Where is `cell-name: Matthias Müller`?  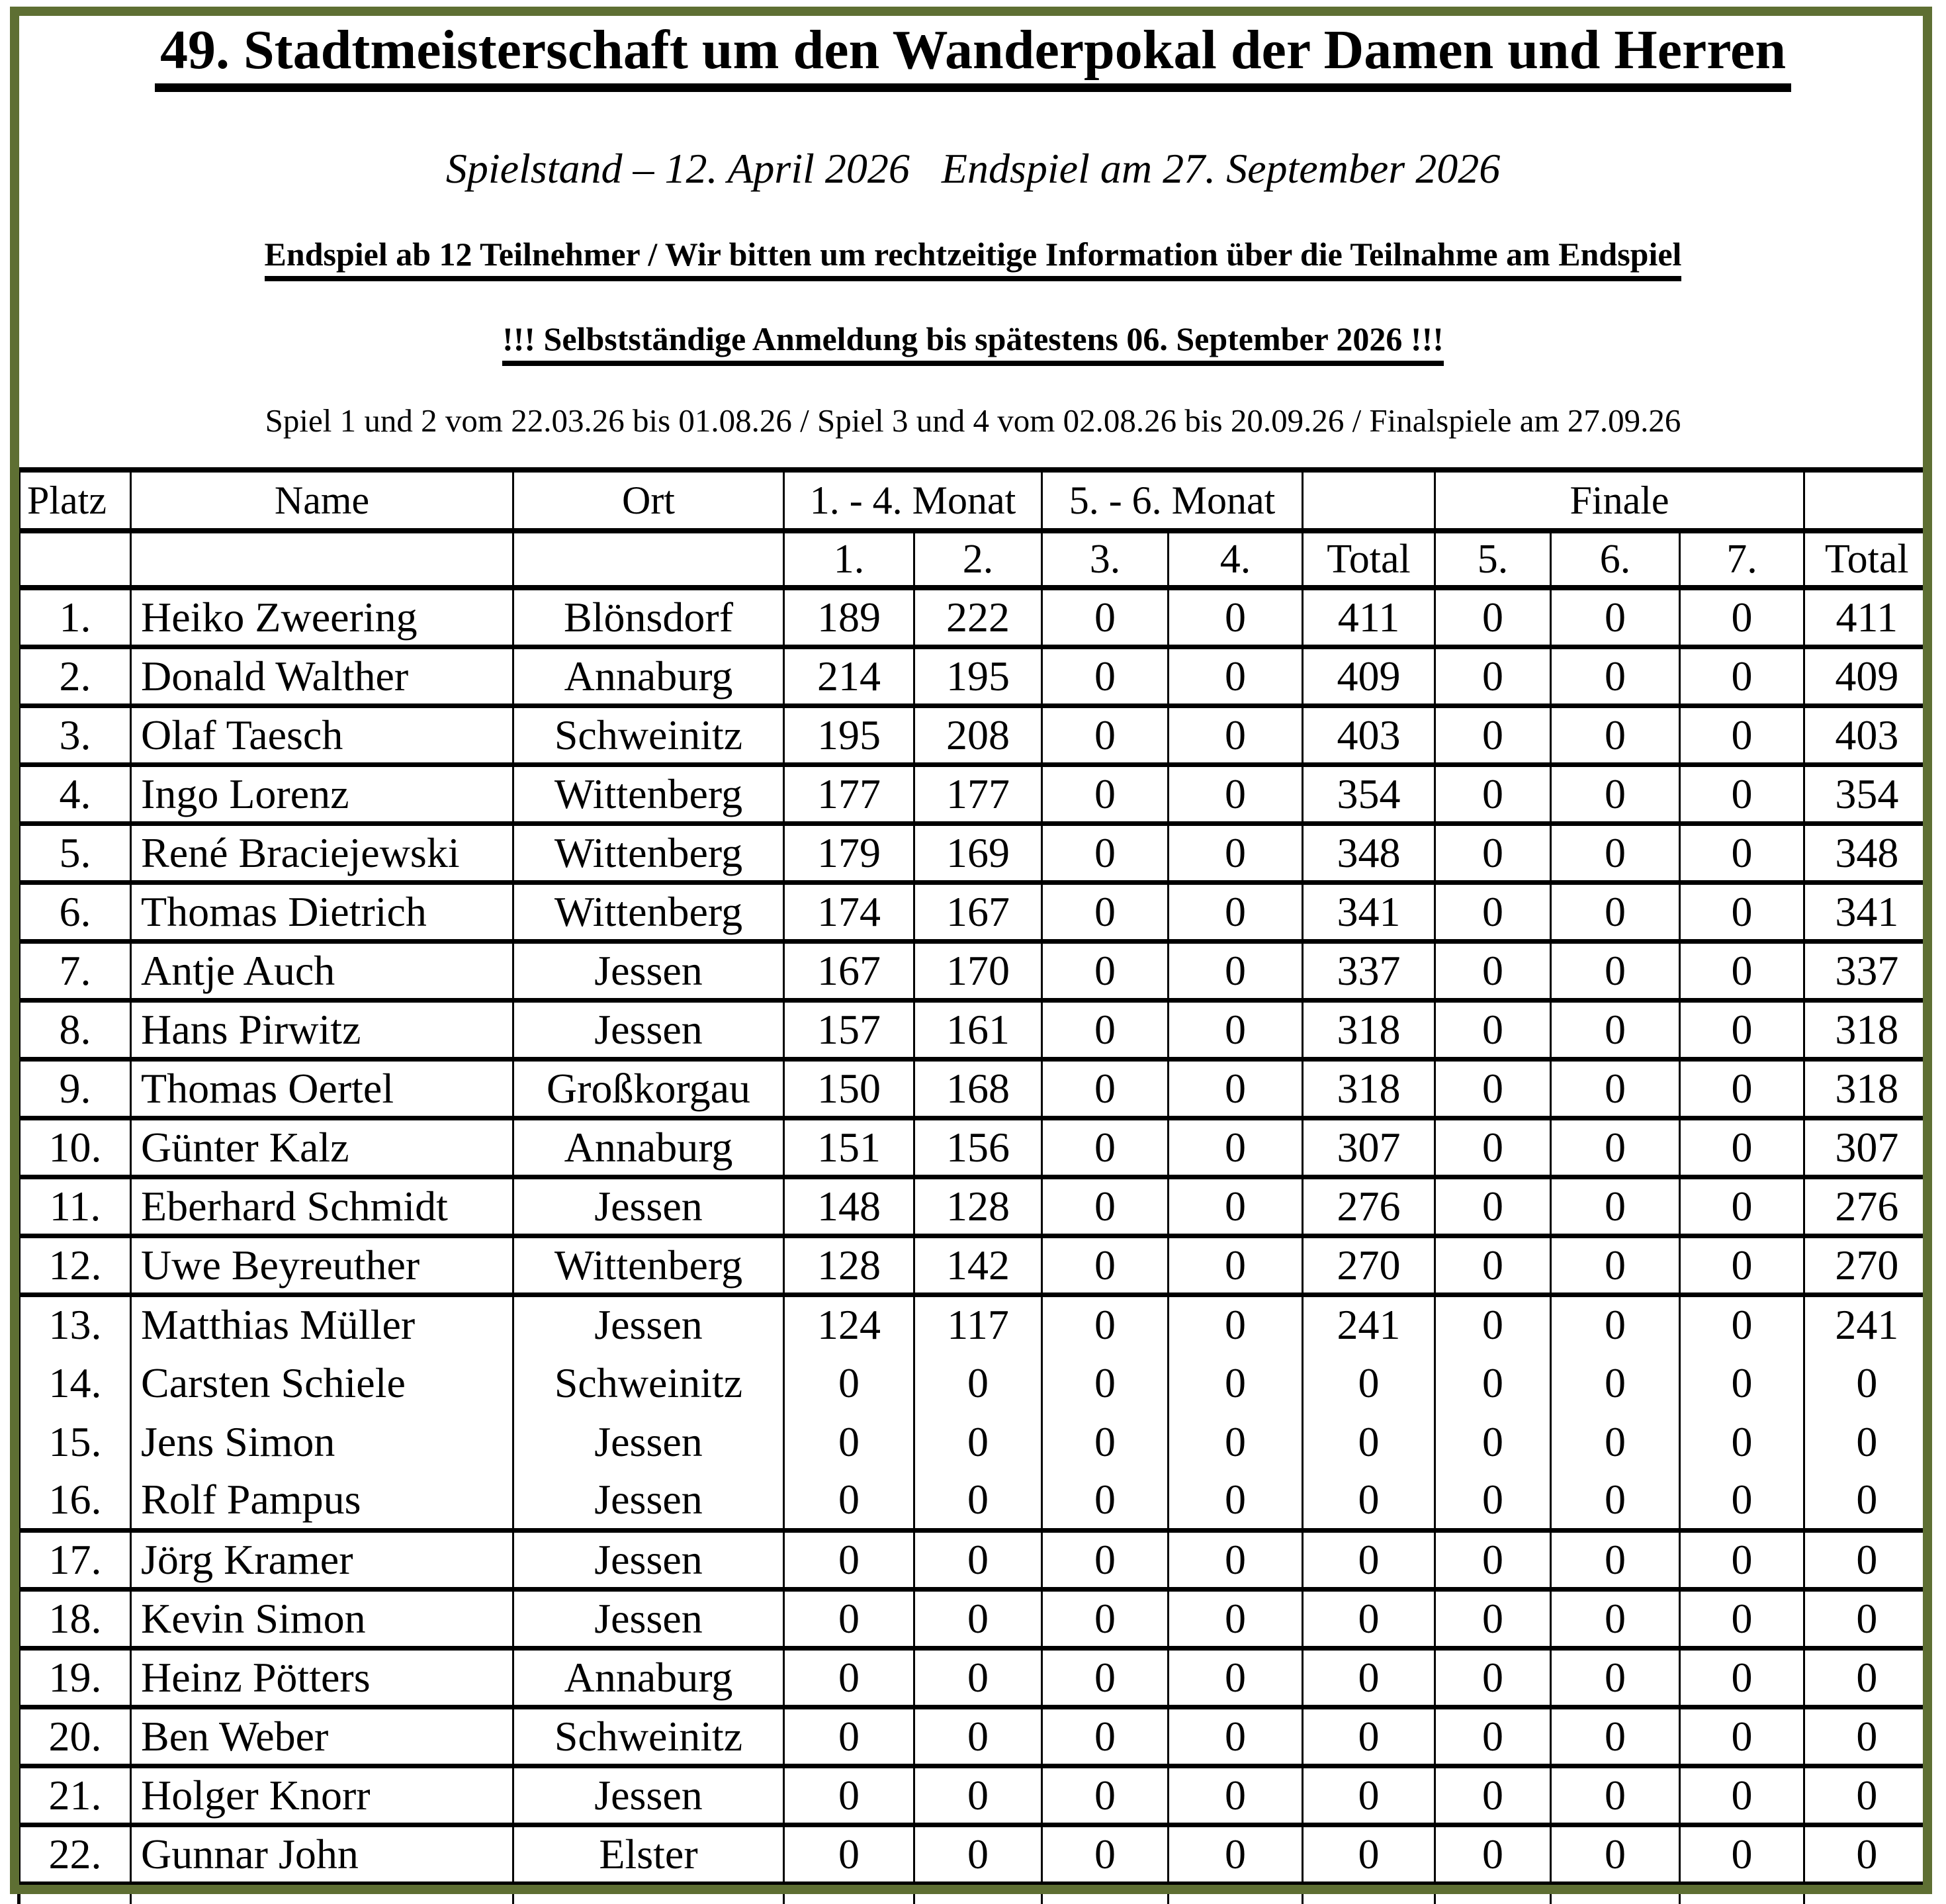 cell-name: Matthias Müller is located at coordinates (321, 1323).